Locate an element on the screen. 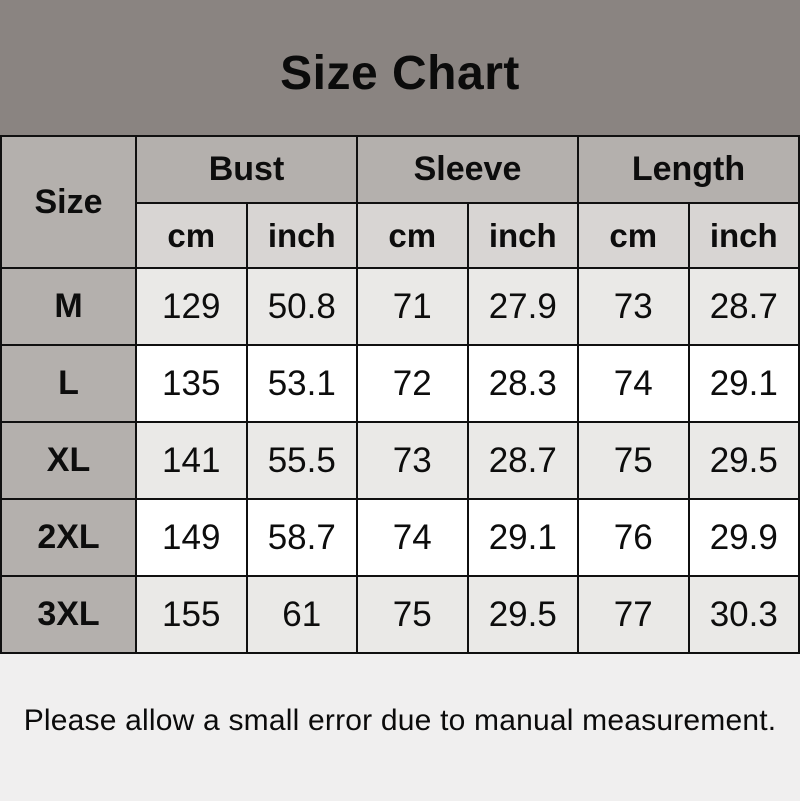  table-row-l: L 135 53.1 72 28.3 74 29.1 is located at coordinates (400, 383).